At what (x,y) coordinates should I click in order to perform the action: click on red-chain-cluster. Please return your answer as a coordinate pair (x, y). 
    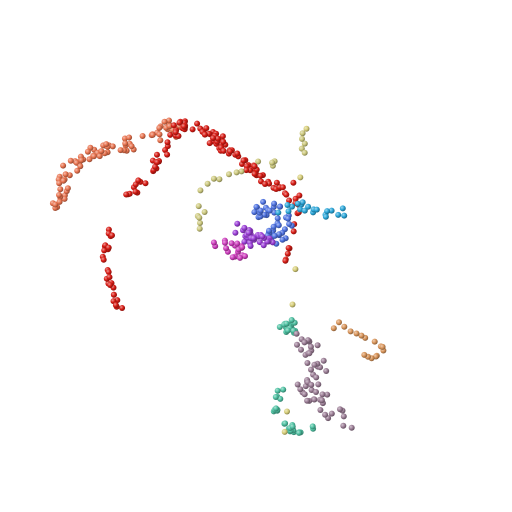
    Looking at the image, I should click on (112, 268).